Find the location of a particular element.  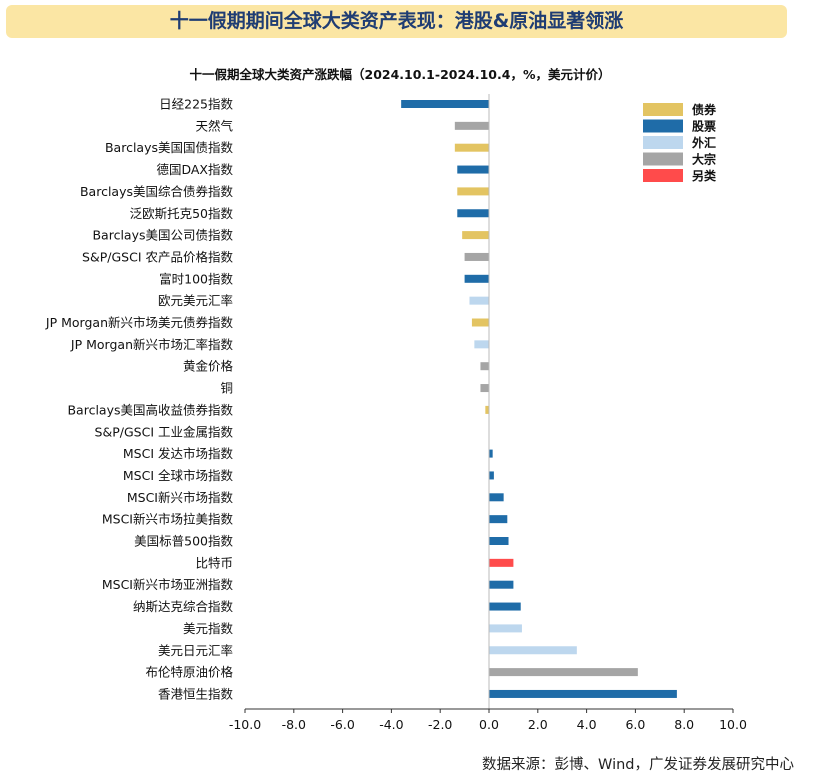

x-tick-label: -10.0 is located at coordinates (245, 724).